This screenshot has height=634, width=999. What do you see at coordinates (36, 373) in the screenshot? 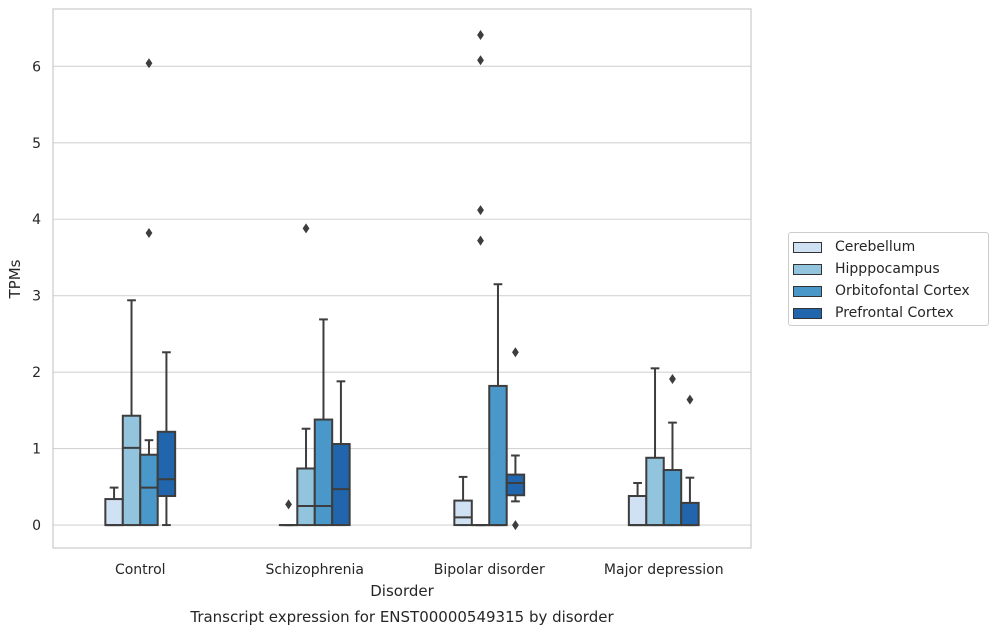
I see `y-tick-label: 2` at bounding box center [36, 373].